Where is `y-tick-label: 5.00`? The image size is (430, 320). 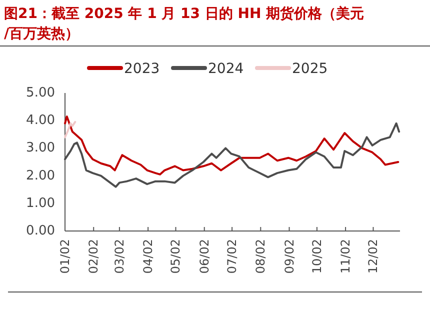 y-tick-label: 5.00 is located at coordinates (40, 93).